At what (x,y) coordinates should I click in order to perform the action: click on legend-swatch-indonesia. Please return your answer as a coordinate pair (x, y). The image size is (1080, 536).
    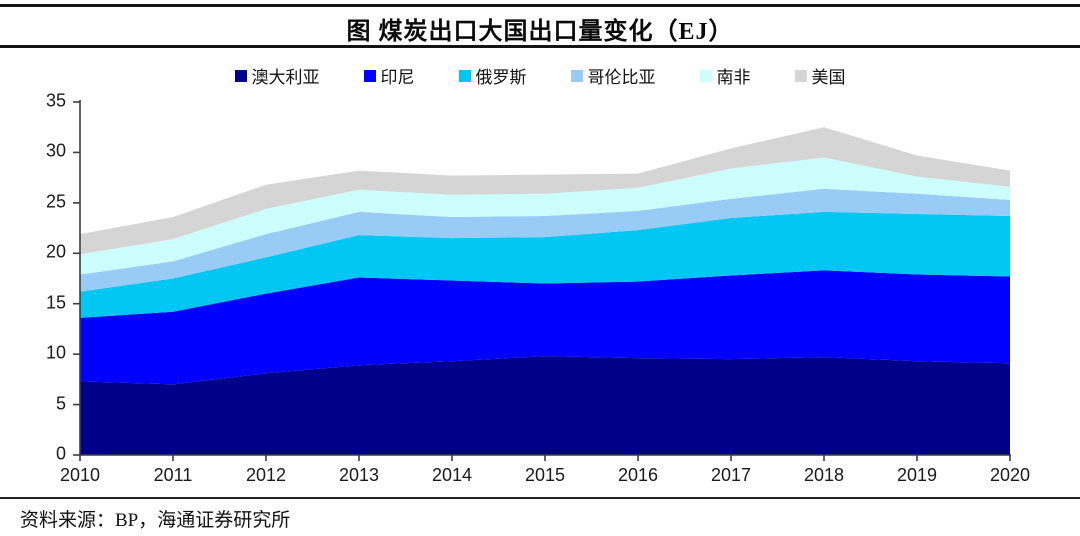
    Looking at the image, I should click on (369, 75).